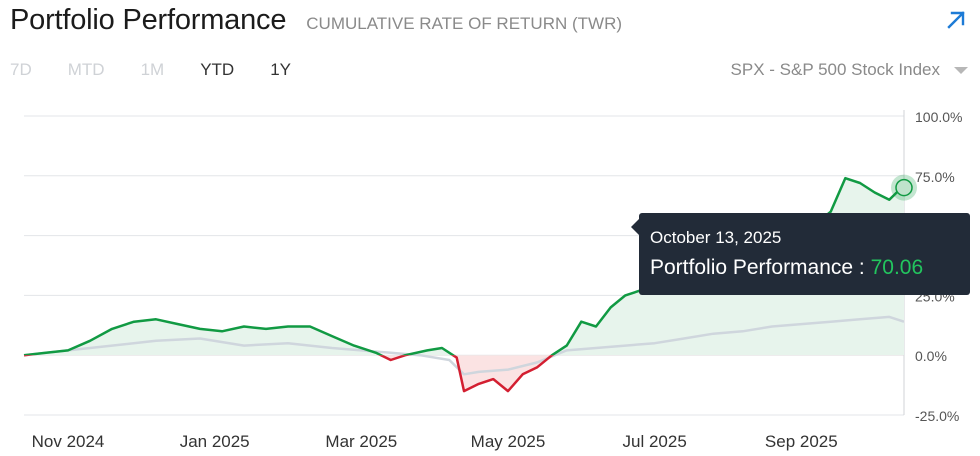  What do you see at coordinates (938, 117) in the screenshot?
I see `y-tick-label: 100.0%` at bounding box center [938, 117].